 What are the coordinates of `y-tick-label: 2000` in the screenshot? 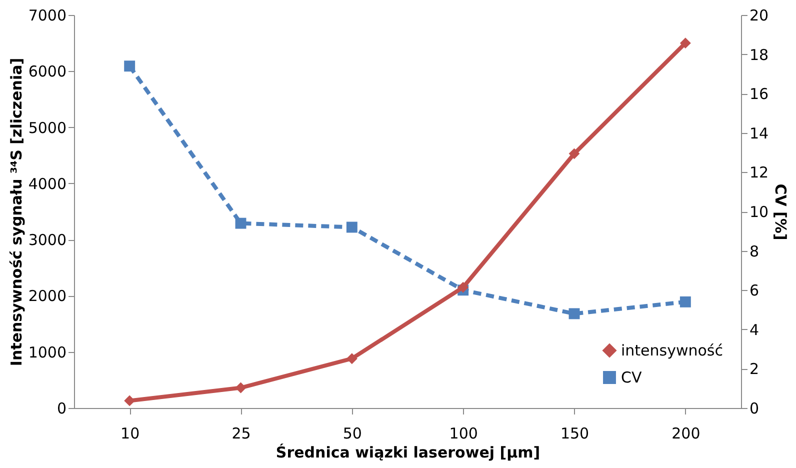 It's located at (47, 296).